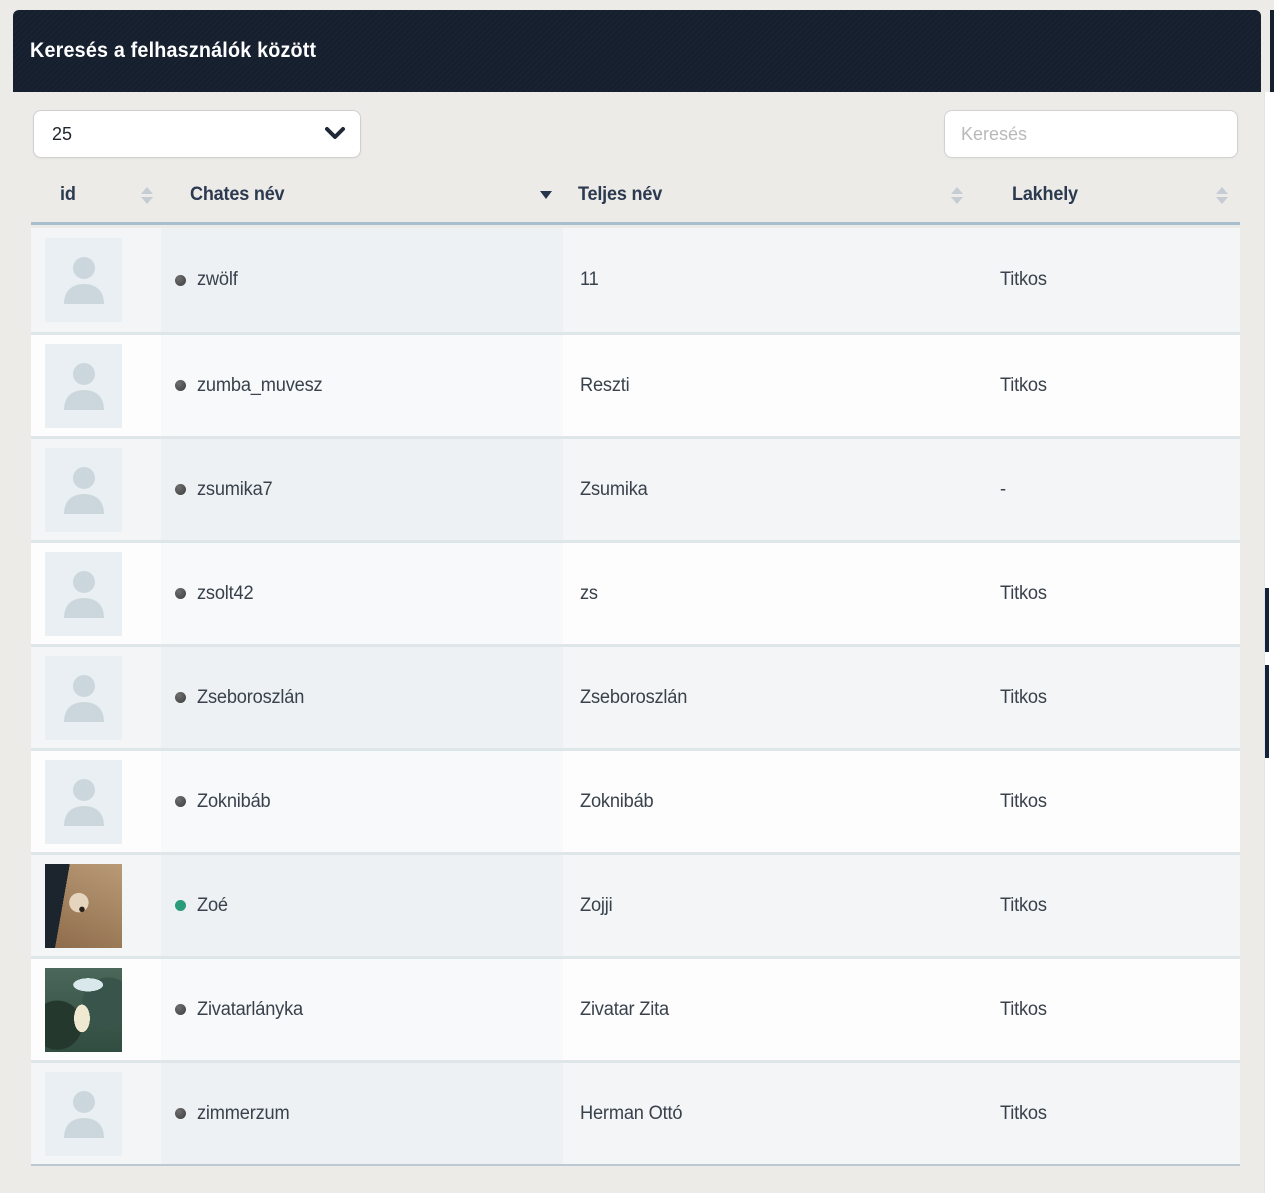 The height and width of the screenshot is (1193, 1274). I want to click on fullname-text: Herman Ottó, so click(631, 1113).